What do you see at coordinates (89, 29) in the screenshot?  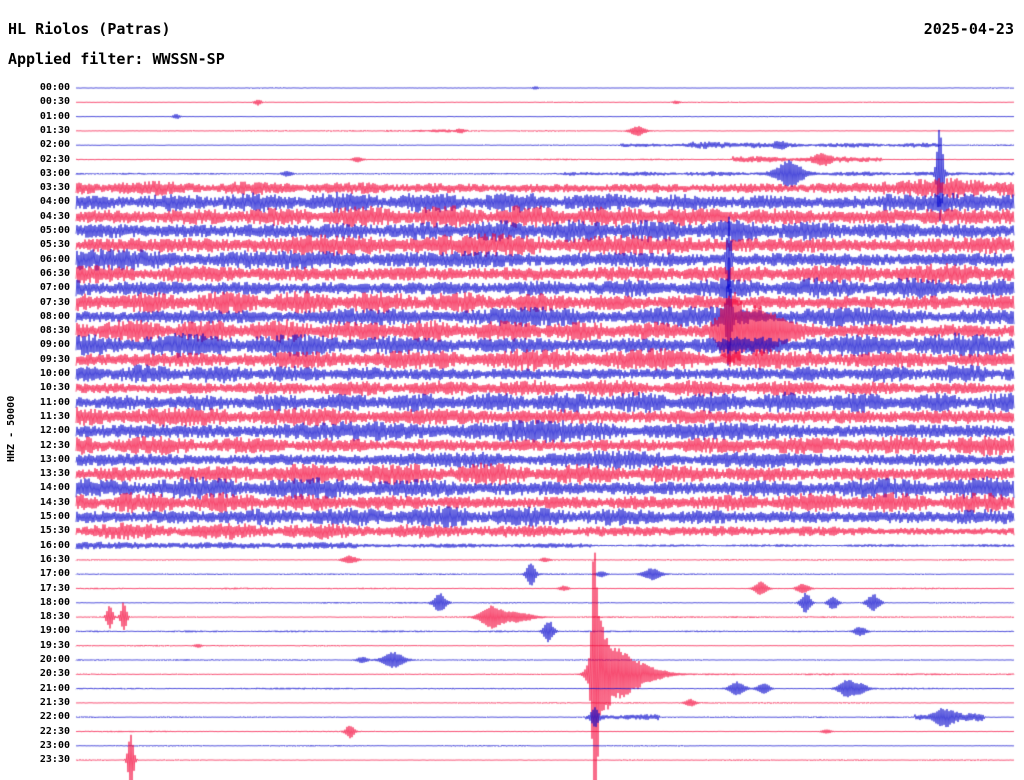 I see `station-title: HL Riolos (Patras)` at bounding box center [89, 29].